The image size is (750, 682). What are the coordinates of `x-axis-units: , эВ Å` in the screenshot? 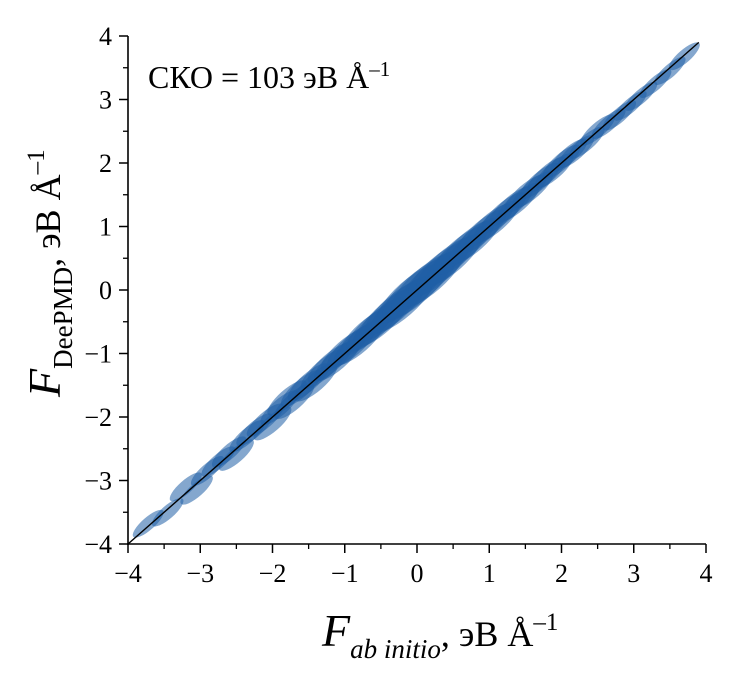 It's located at (487, 634).